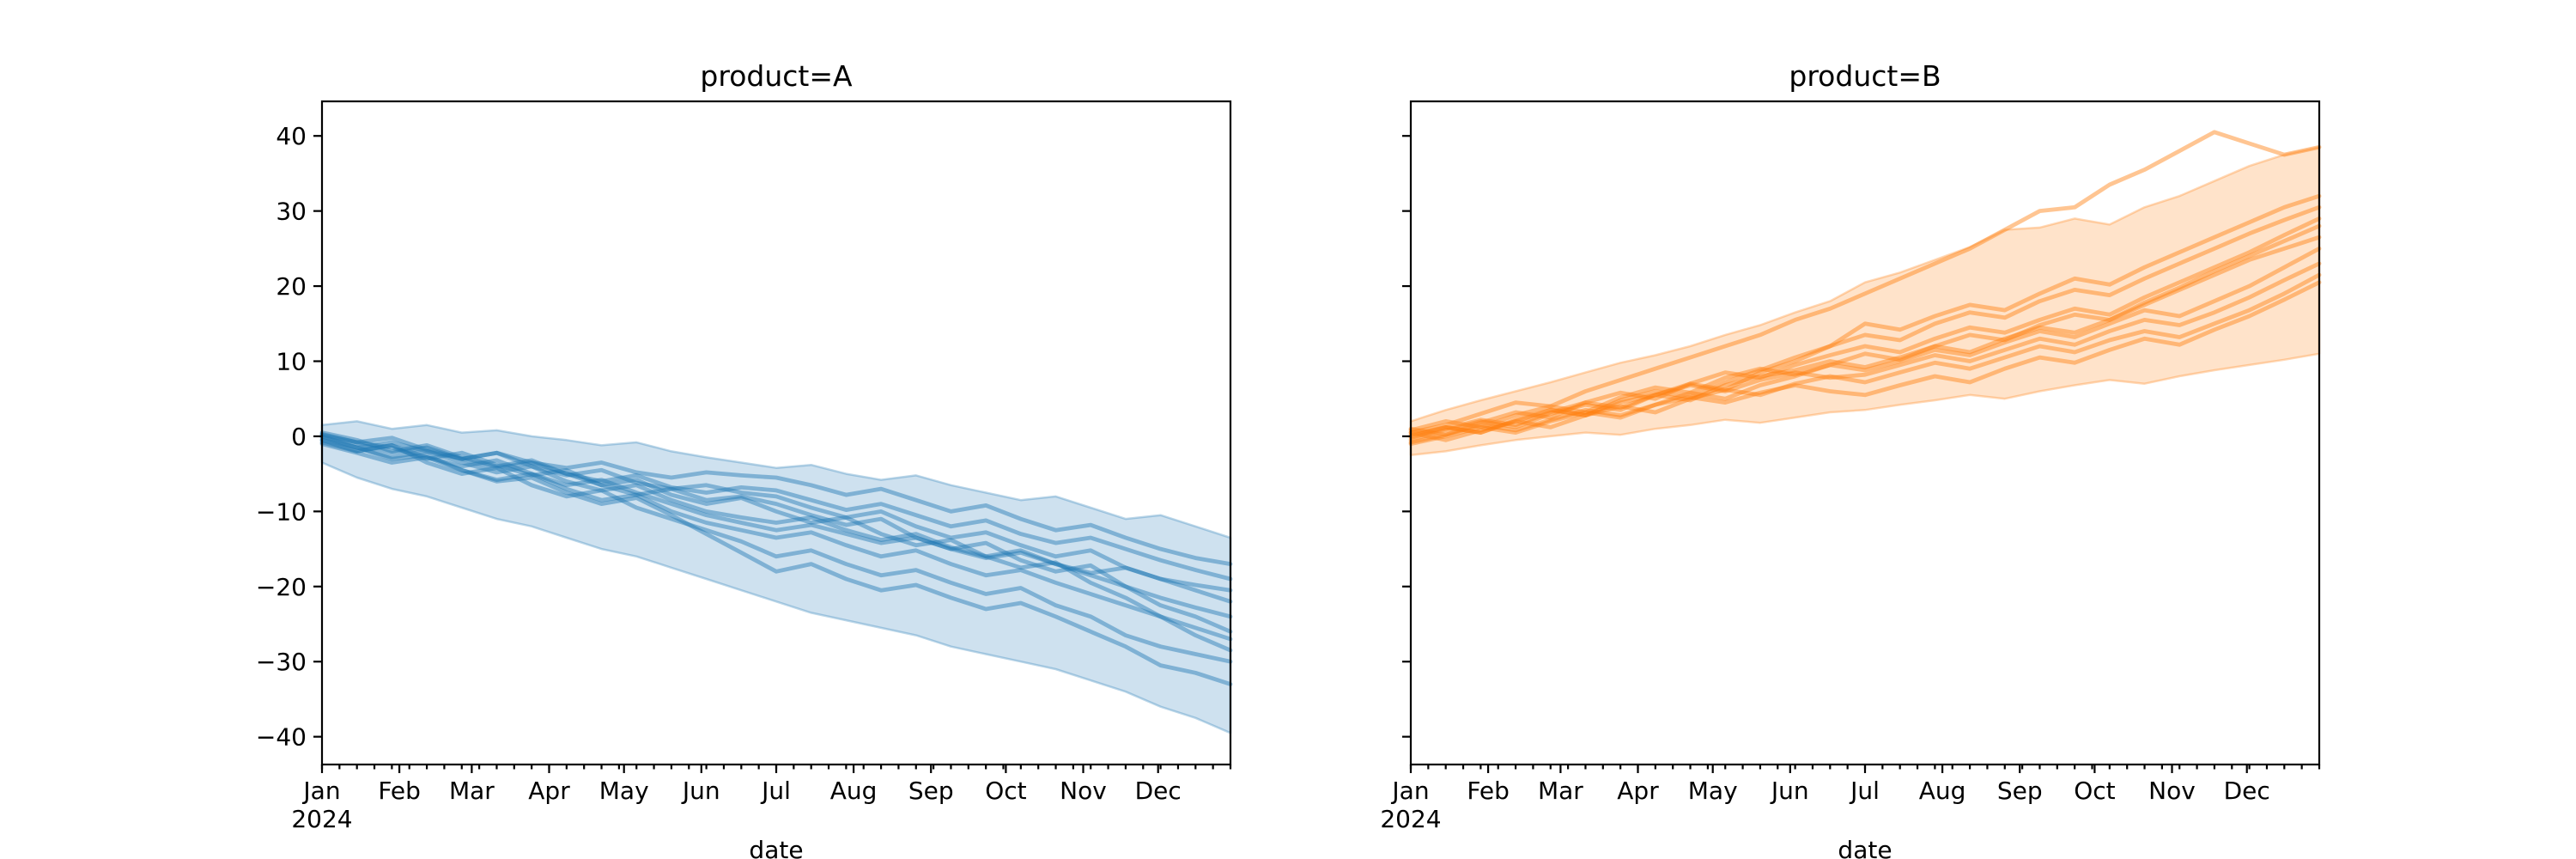  What do you see at coordinates (1829, 791) in the screenshot?
I see `tick-labels-b: Jan Feb Mar Apr May Jun Jul Aug Sep Oct Nov Dec` at bounding box center [1829, 791].